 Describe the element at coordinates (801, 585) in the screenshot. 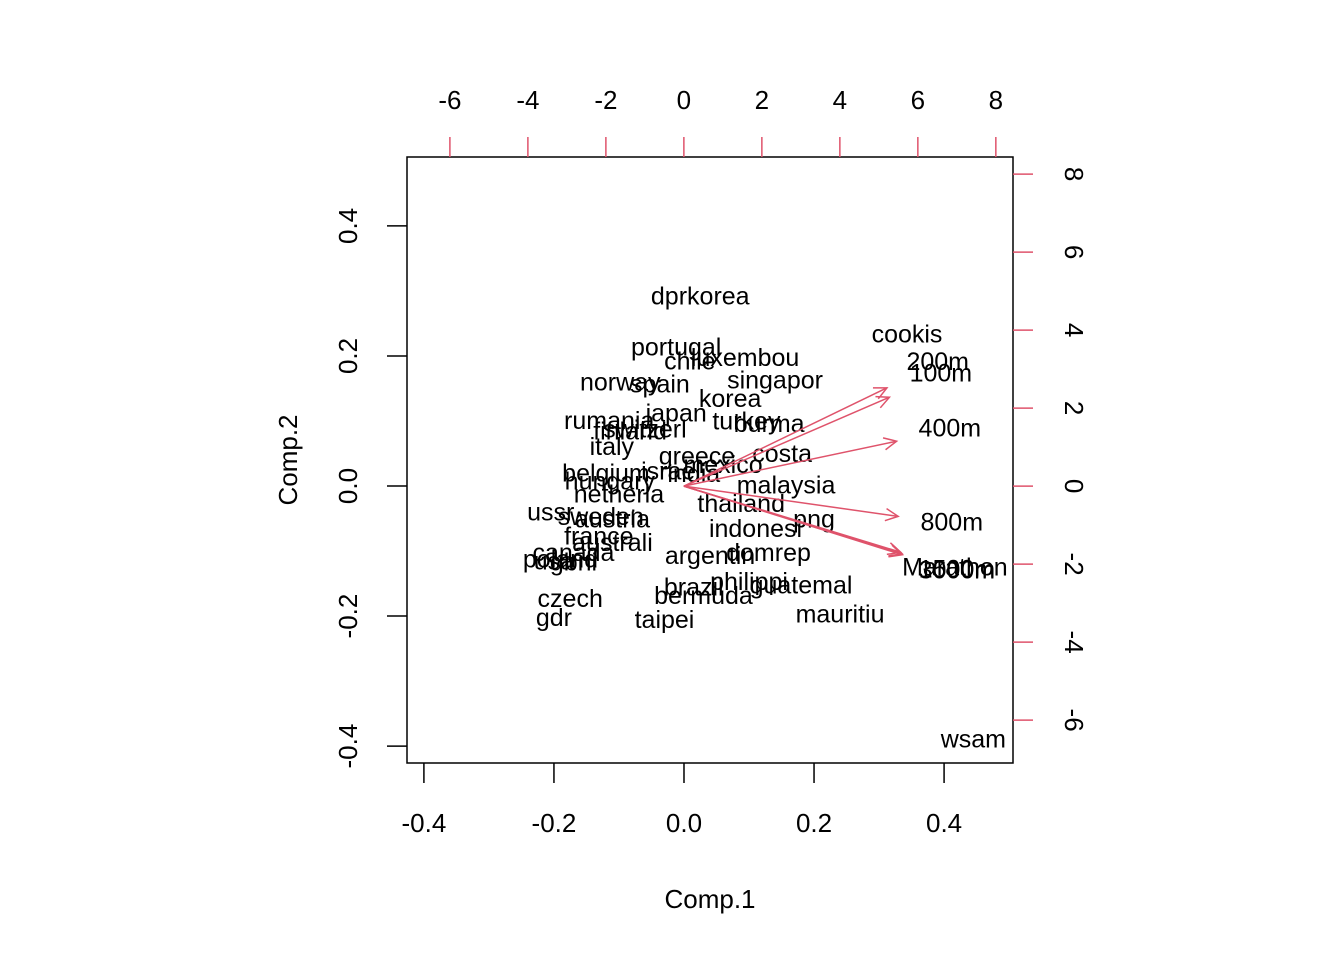

I see `point-label: guatemal` at that location.